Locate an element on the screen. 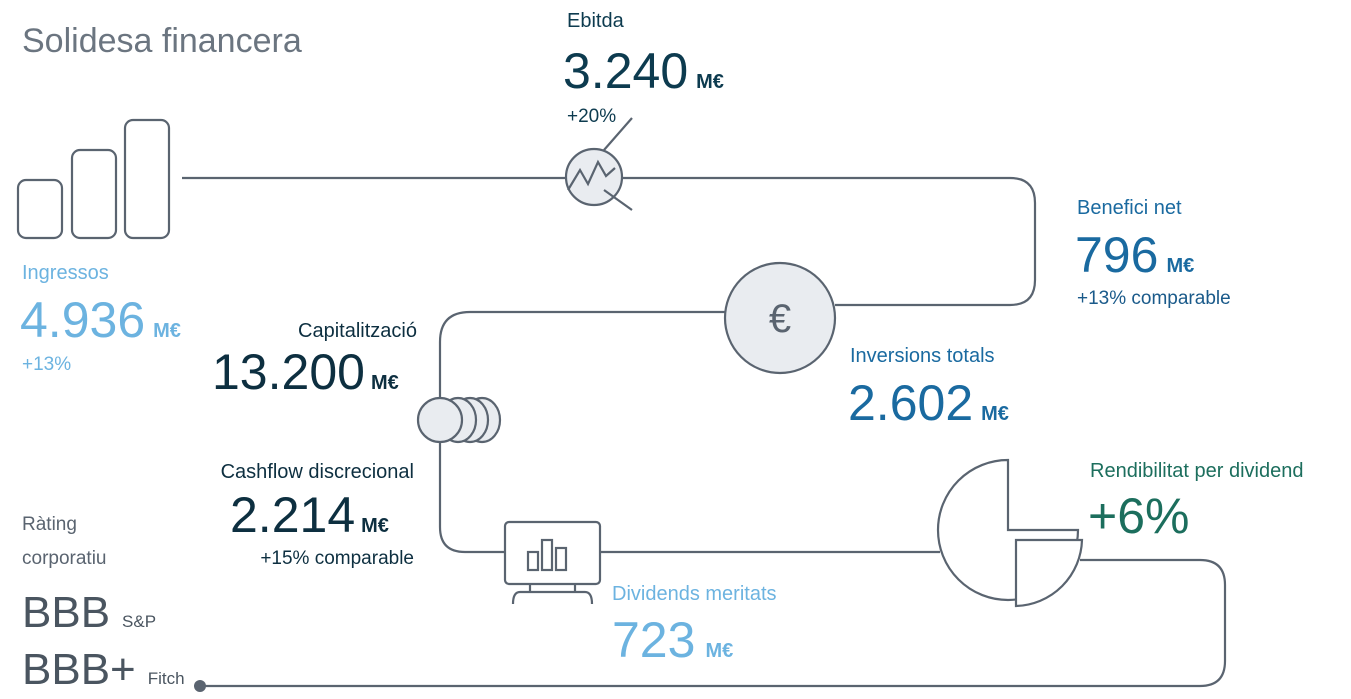 This screenshot has width=1351, height=699. metric-value: 796 M€ is located at coordinates (1134, 255).